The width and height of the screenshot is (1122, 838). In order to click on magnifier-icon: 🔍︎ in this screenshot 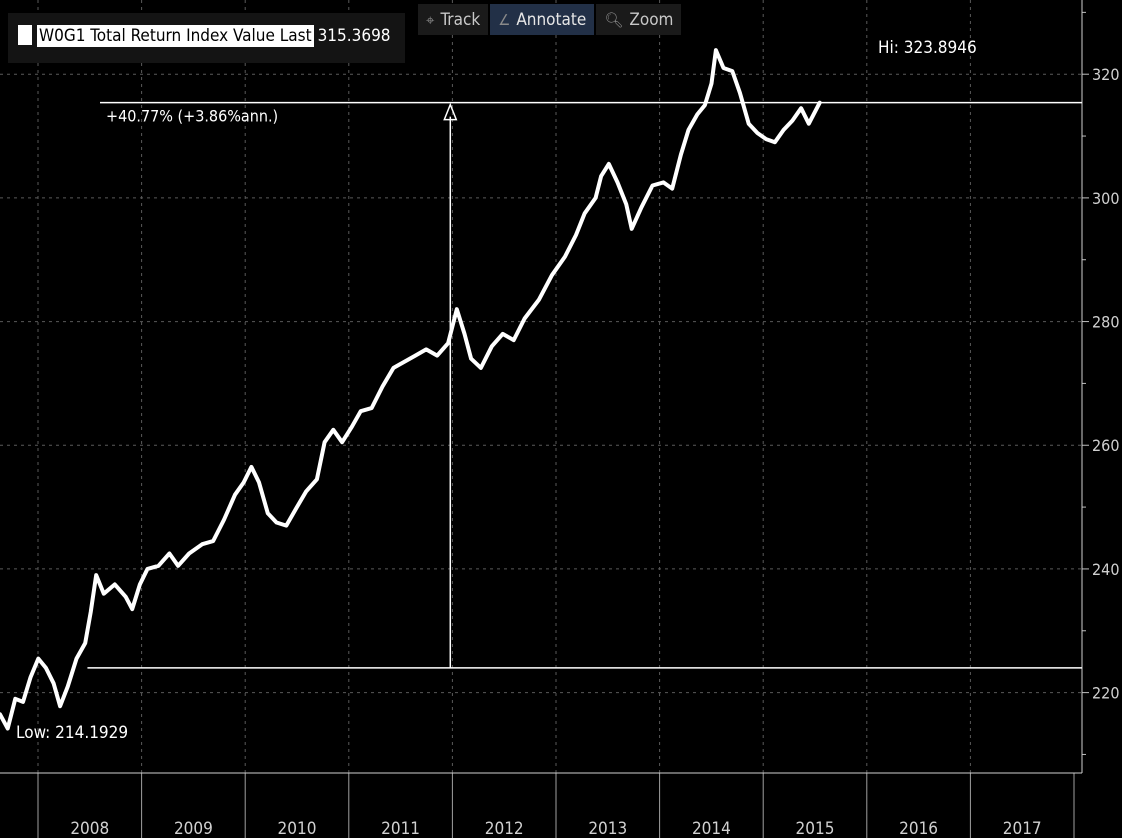, I will do `click(614, 19)`.